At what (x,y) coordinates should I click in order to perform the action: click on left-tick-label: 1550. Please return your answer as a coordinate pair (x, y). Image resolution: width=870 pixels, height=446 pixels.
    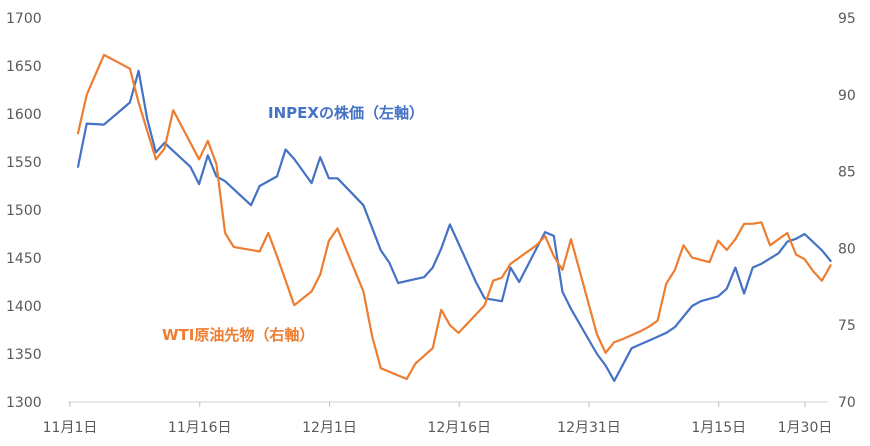
    Looking at the image, I should click on (24, 163).